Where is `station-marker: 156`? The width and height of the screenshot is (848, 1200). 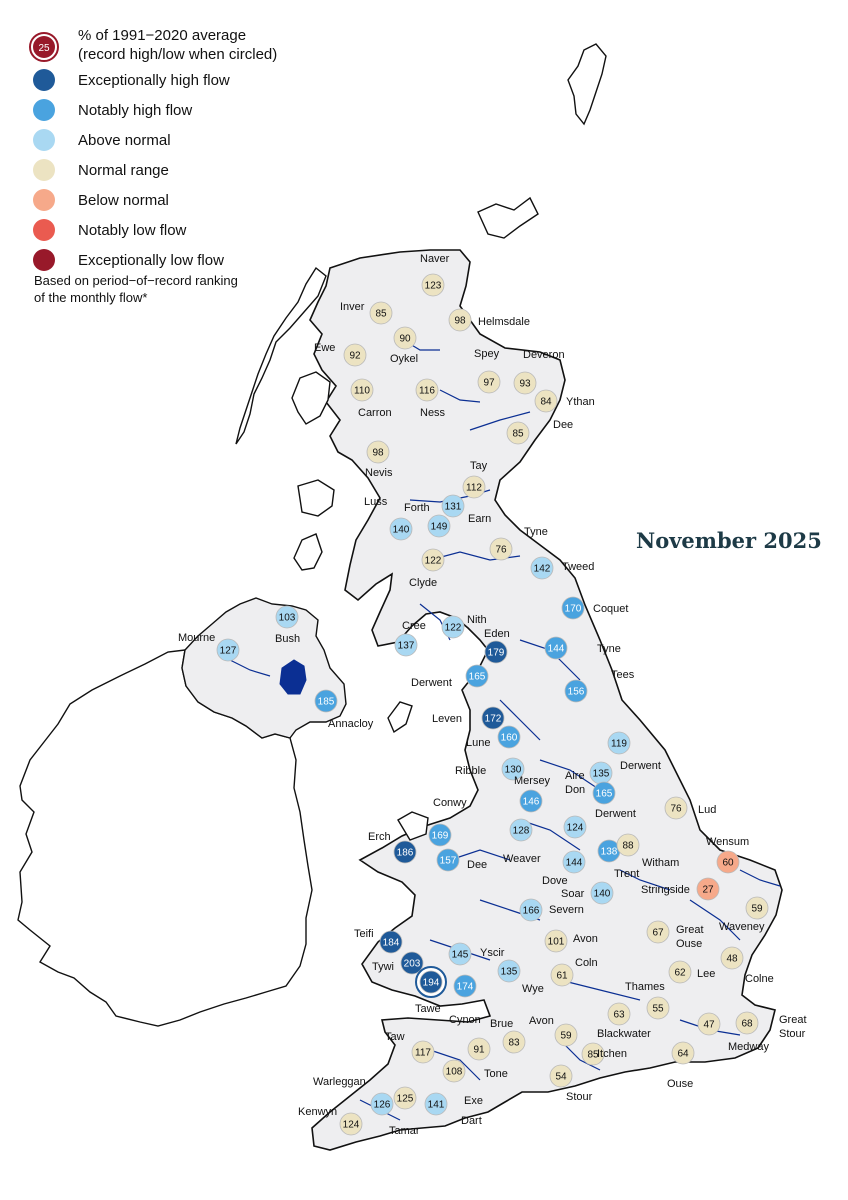
station-marker: 156 is located at coordinates (576, 691).